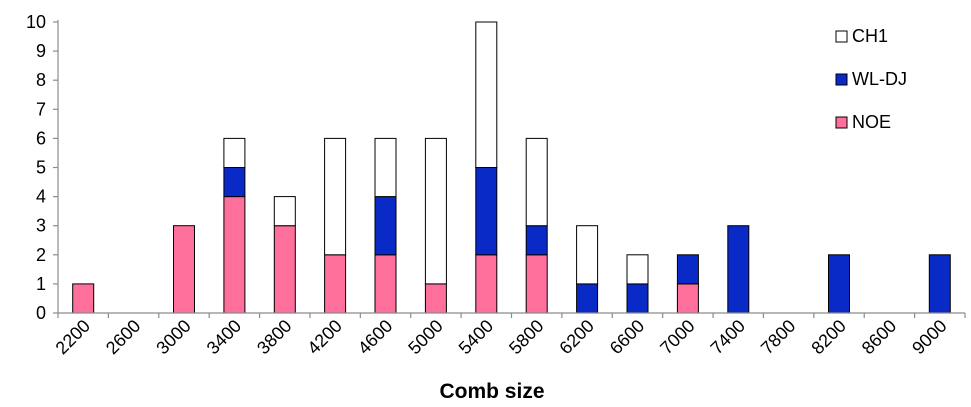 The image size is (971, 407). Describe the element at coordinates (728, 337) in the screenshot. I see `x-tick-label: 7400` at that location.